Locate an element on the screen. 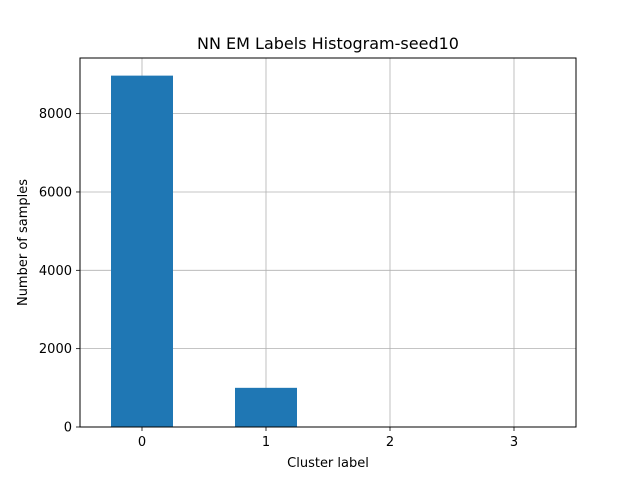  x-tick-label: 3 is located at coordinates (514, 442).